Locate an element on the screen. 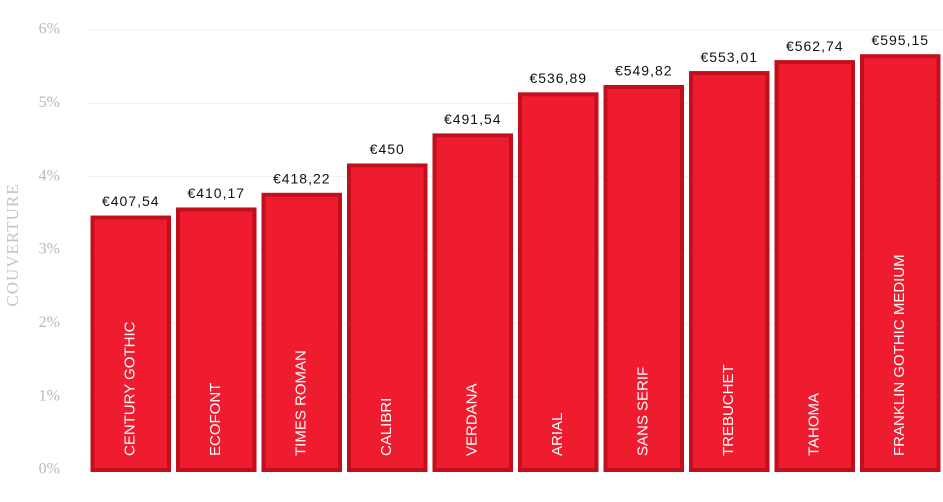 The width and height of the screenshot is (943, 502). bar-annotation: €549,82 is located at coordinates (644, 71).